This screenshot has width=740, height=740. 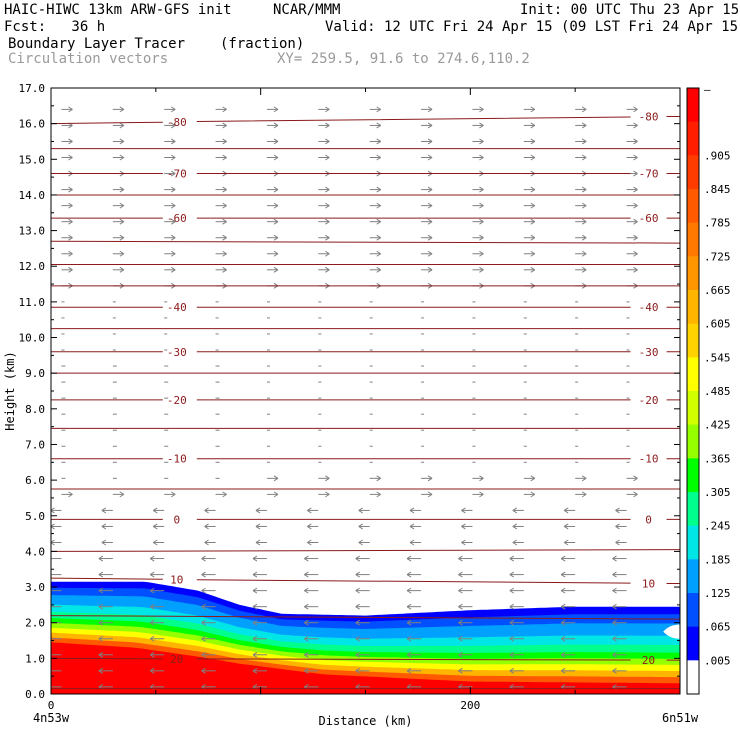 I want to click on x-tick-label: 0, so click(x=51, y=705).